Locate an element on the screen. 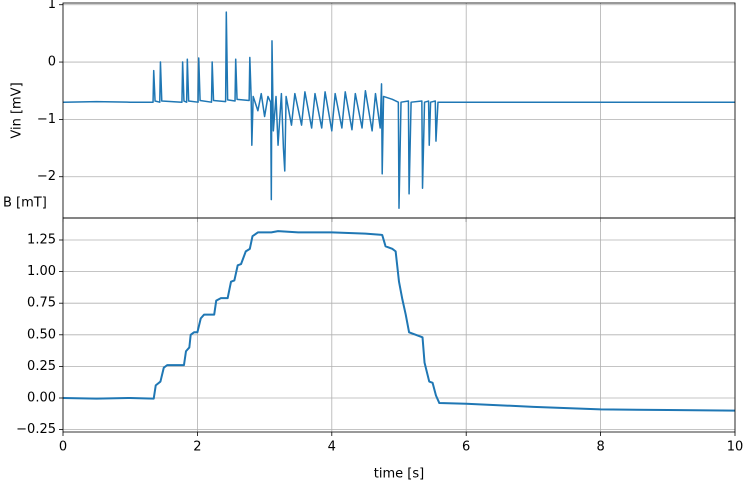 The height and width of the screenshot is (484, 746). y-tick-label: 0.75 is located at coordinates (41, 303).